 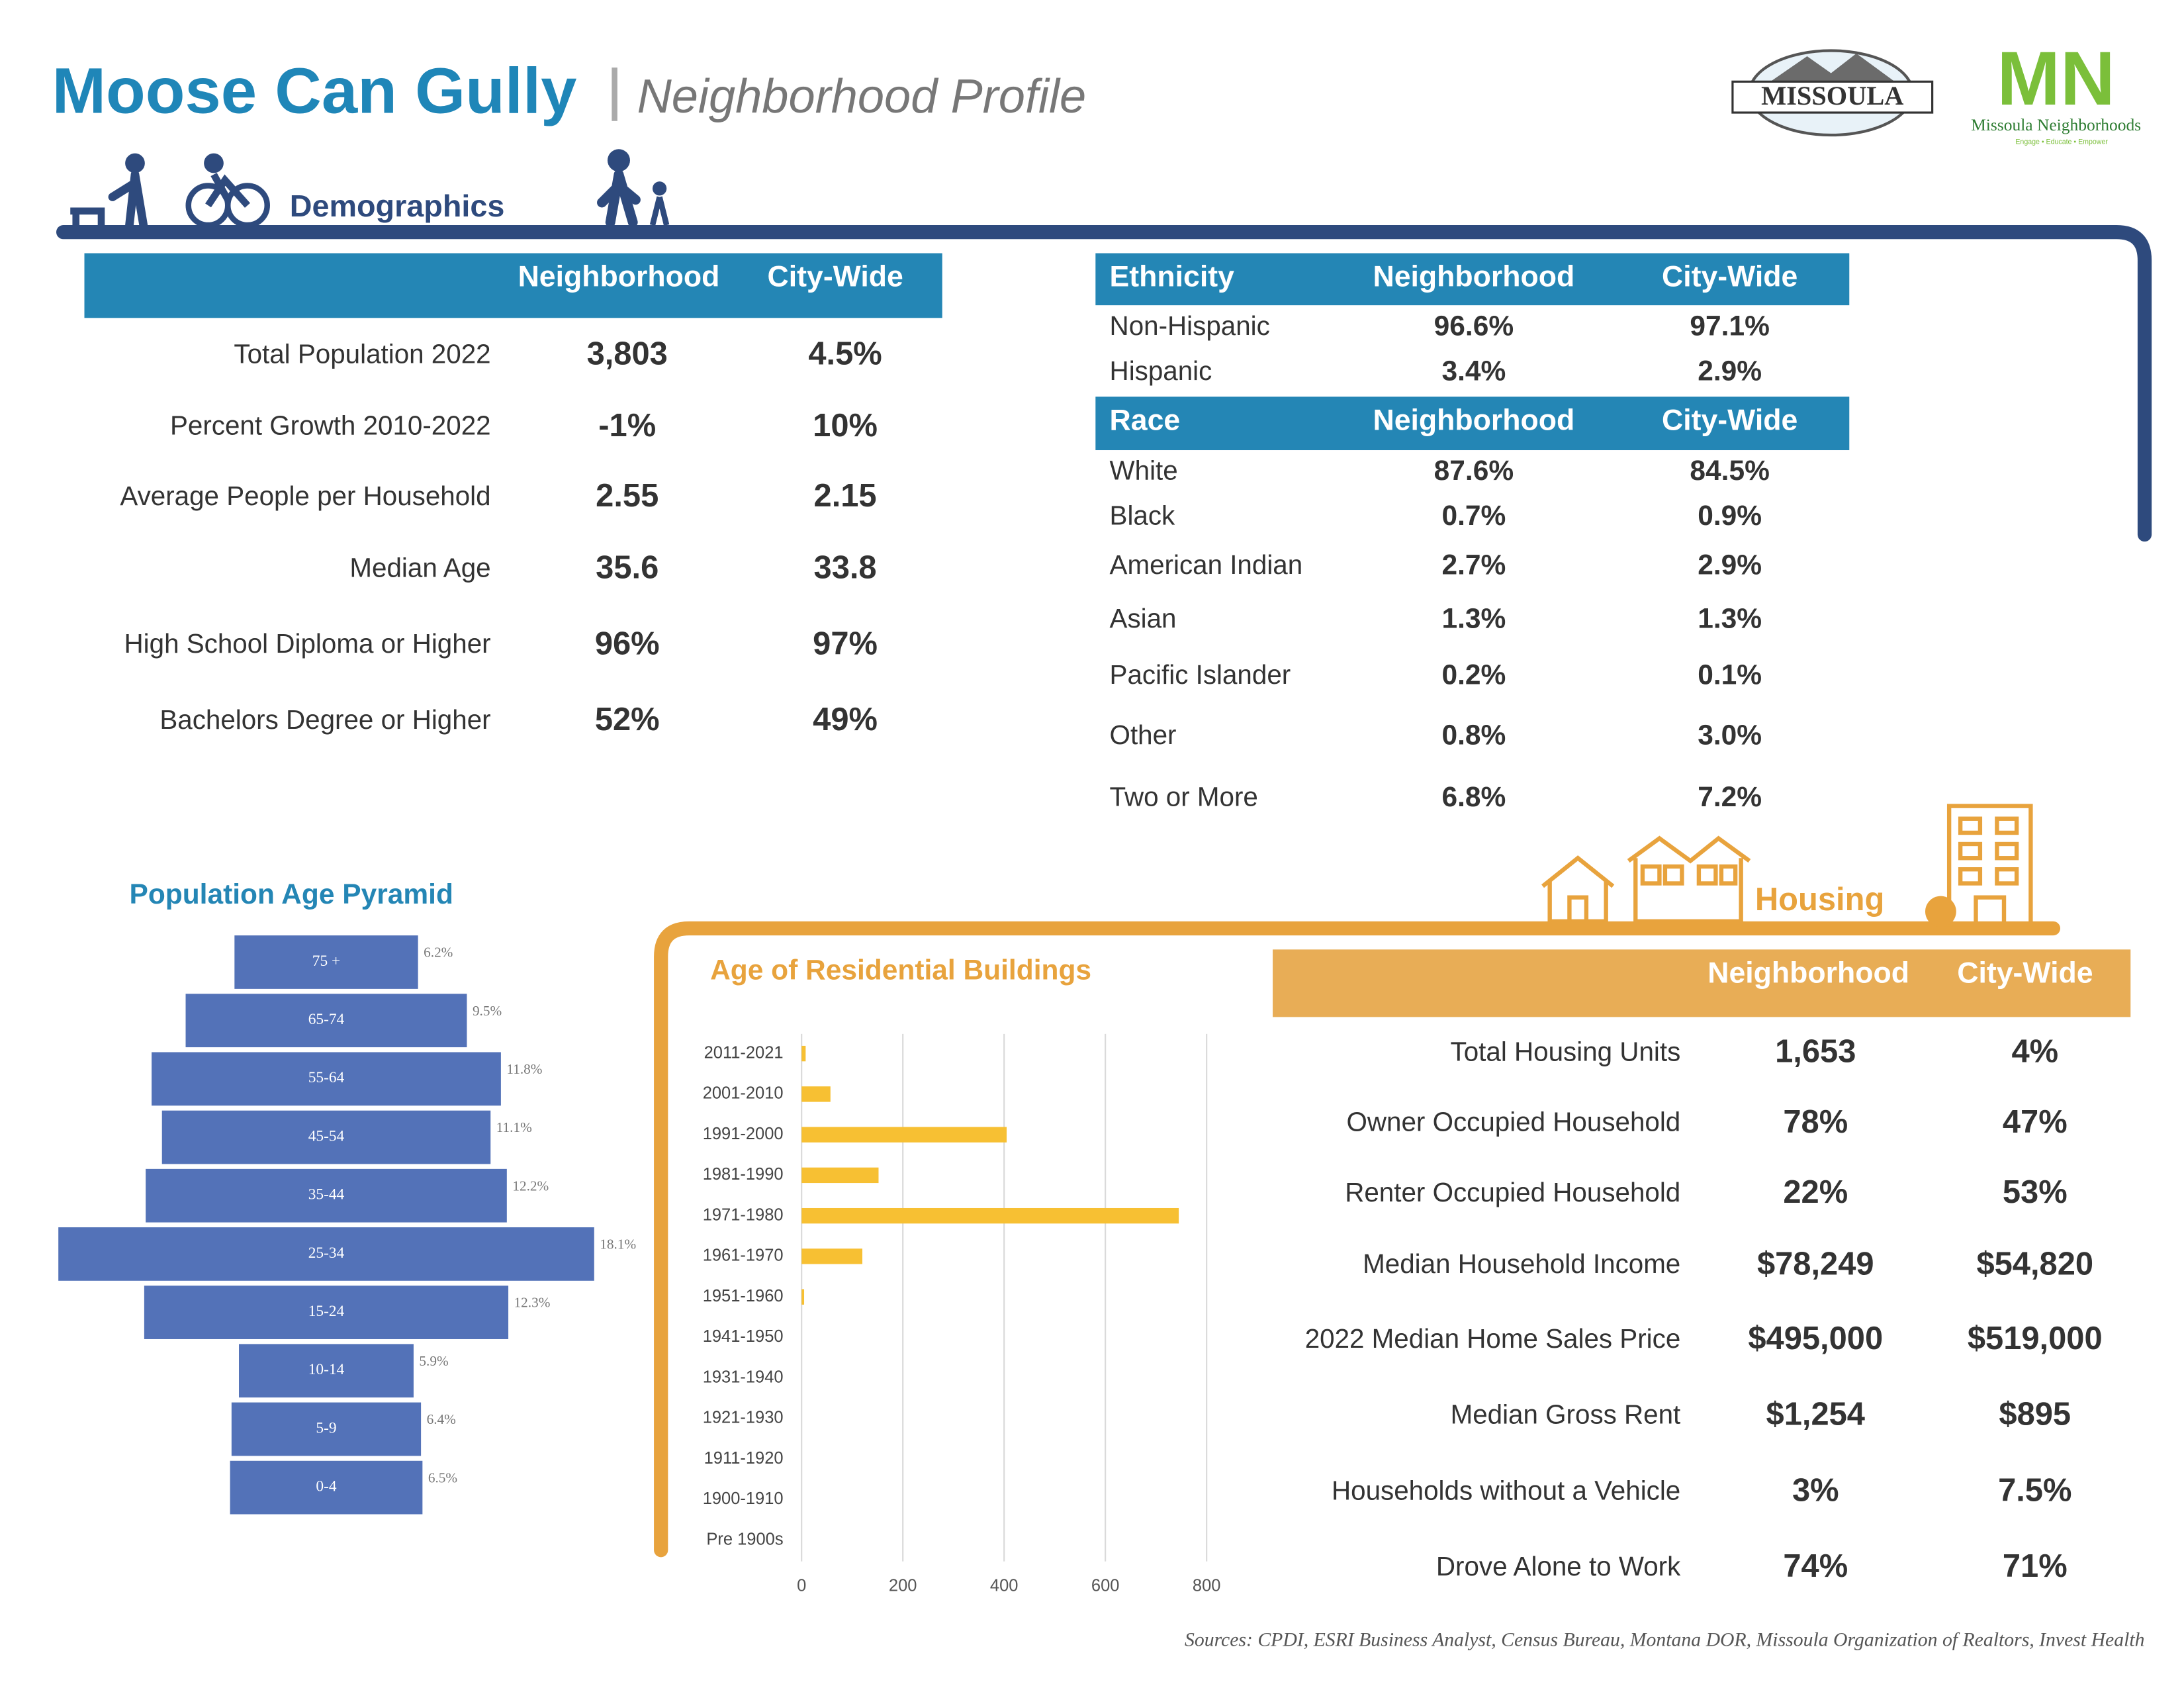 What do you see at coordinates (1190, 325) in the screenshot?
I see `row-label: Non-Hispanic` at bounding box center [1190, 325].